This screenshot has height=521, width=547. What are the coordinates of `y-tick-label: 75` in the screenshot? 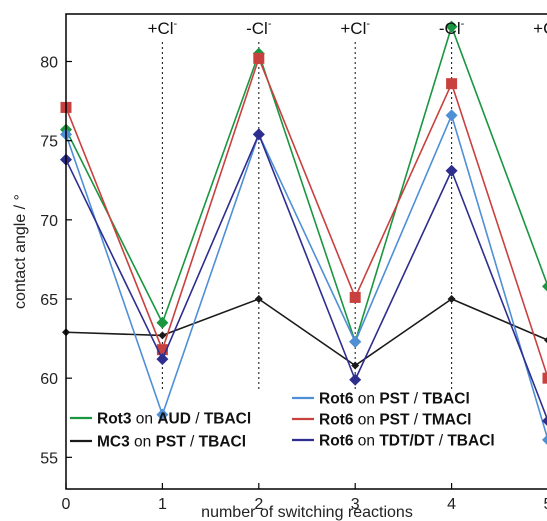 It's located at (49, 142).